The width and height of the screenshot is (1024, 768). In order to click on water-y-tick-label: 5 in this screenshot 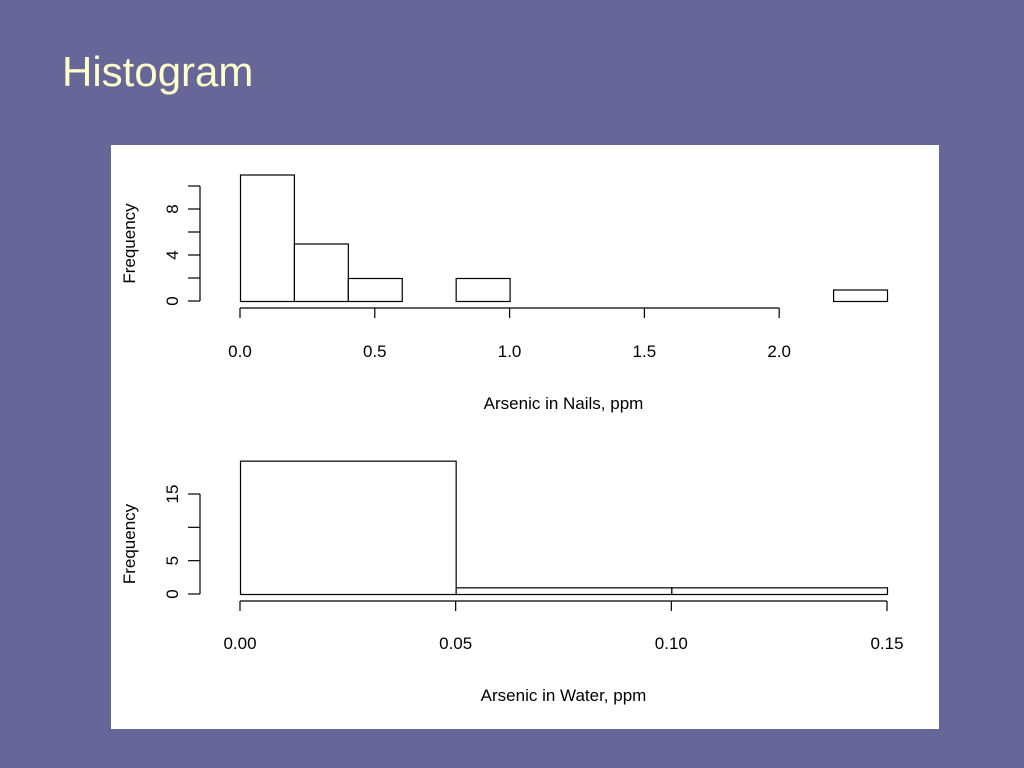, I will do `click(172, 560)`.